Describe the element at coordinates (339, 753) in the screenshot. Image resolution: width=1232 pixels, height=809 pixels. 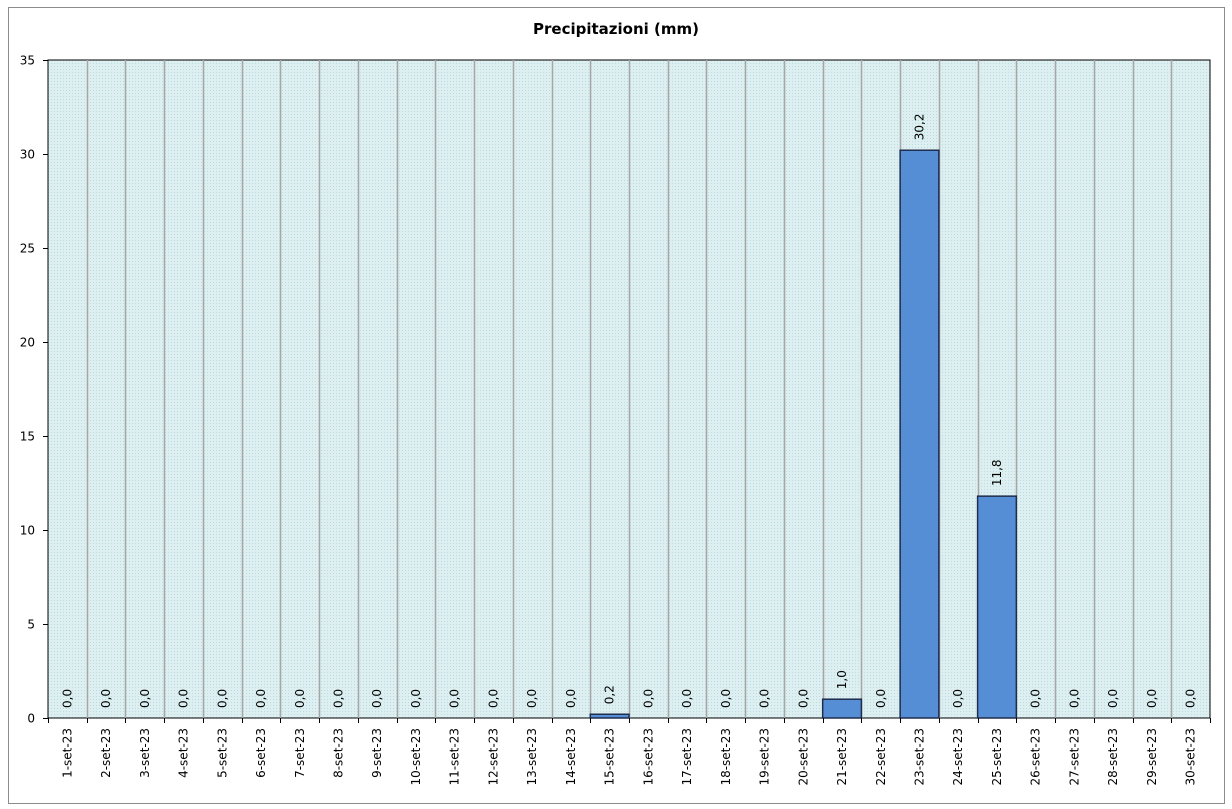
I see `x-tick-label: 8-set-23` at that location.